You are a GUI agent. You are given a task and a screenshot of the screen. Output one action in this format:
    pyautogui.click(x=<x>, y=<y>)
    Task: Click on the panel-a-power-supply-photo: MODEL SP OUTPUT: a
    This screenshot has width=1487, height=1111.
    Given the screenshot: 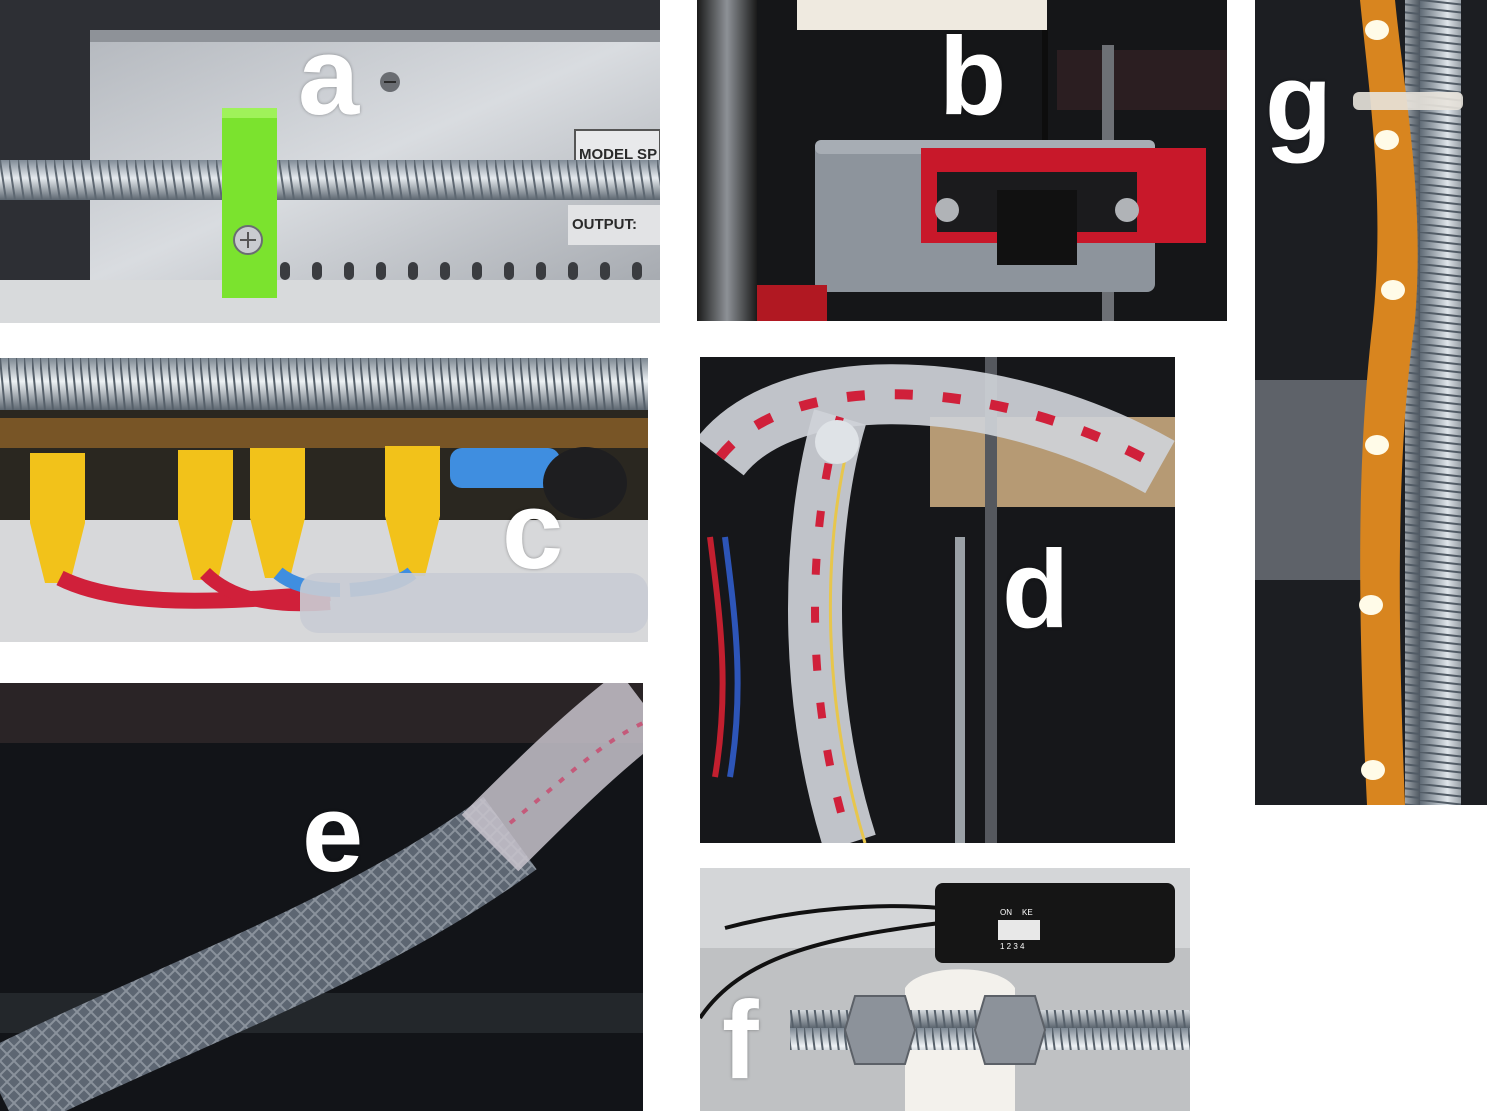 What is the action you would take?
    pyautogui.click(x=330, y=161)
    